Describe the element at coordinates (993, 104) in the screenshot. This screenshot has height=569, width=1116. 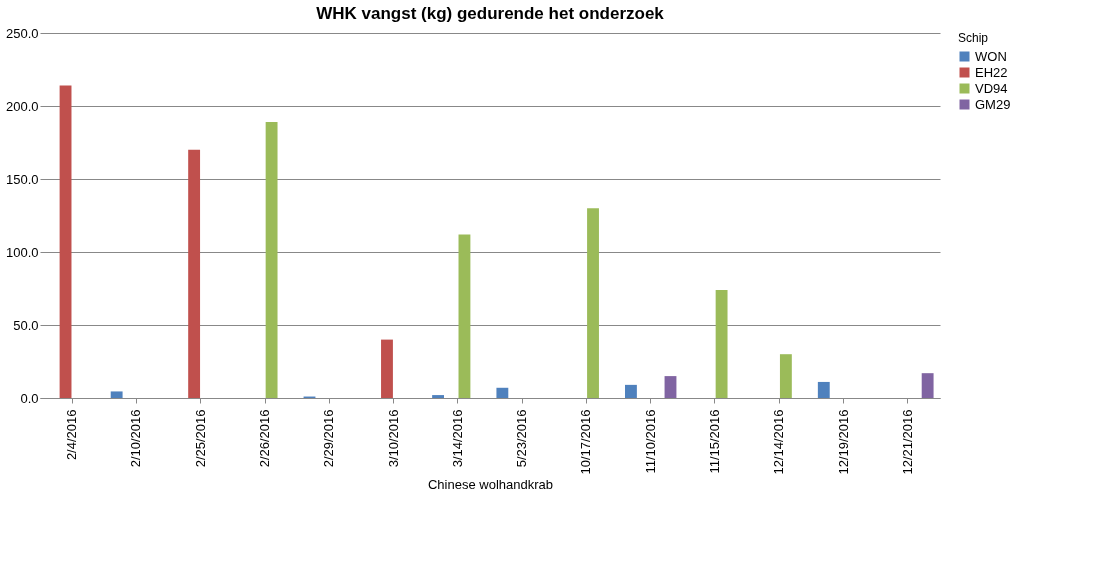
I see `legend-label: GM29` at that location.